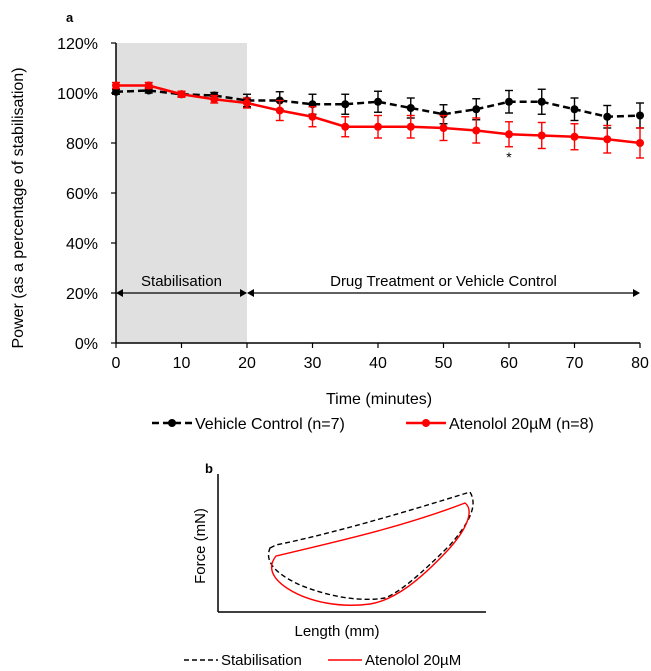  I want to click on y-tick-label: 60%, so click(82, 194).